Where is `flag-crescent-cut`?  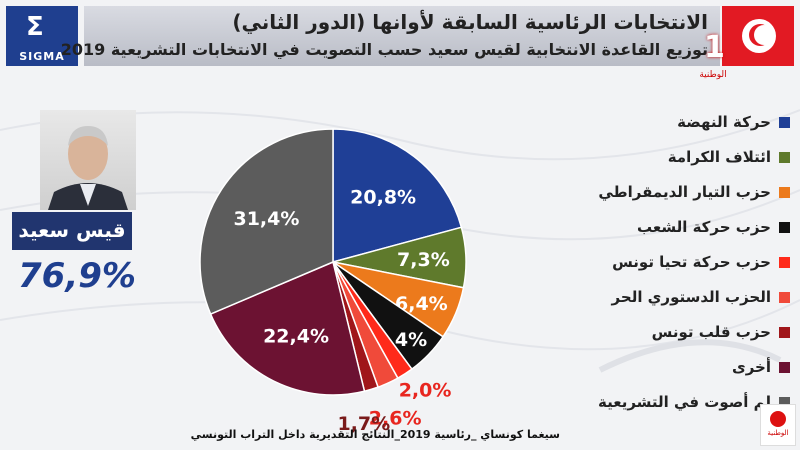 flag-crescent-cut is located at coordinates (764, 35).